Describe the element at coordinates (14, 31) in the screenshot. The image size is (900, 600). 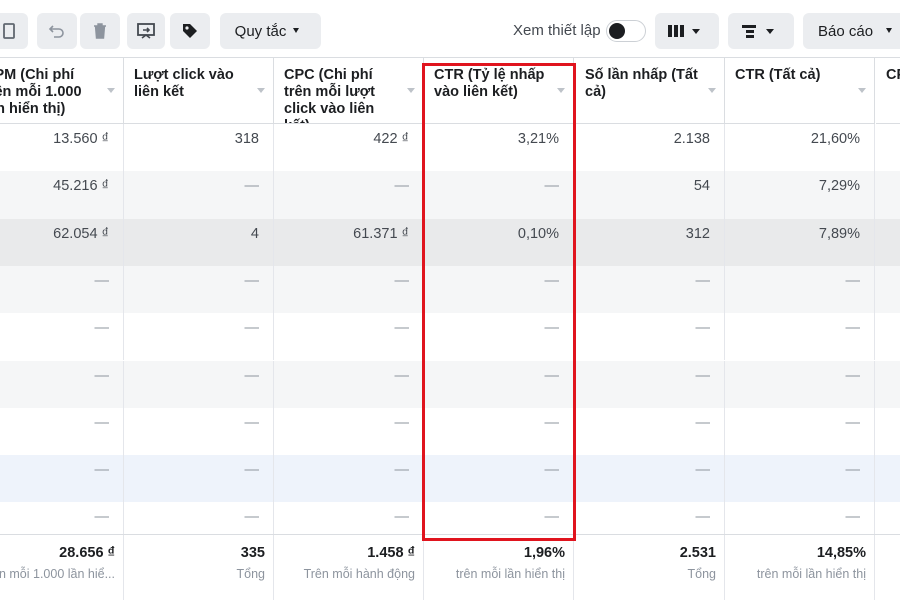
I see `duplicate-button` at that location.